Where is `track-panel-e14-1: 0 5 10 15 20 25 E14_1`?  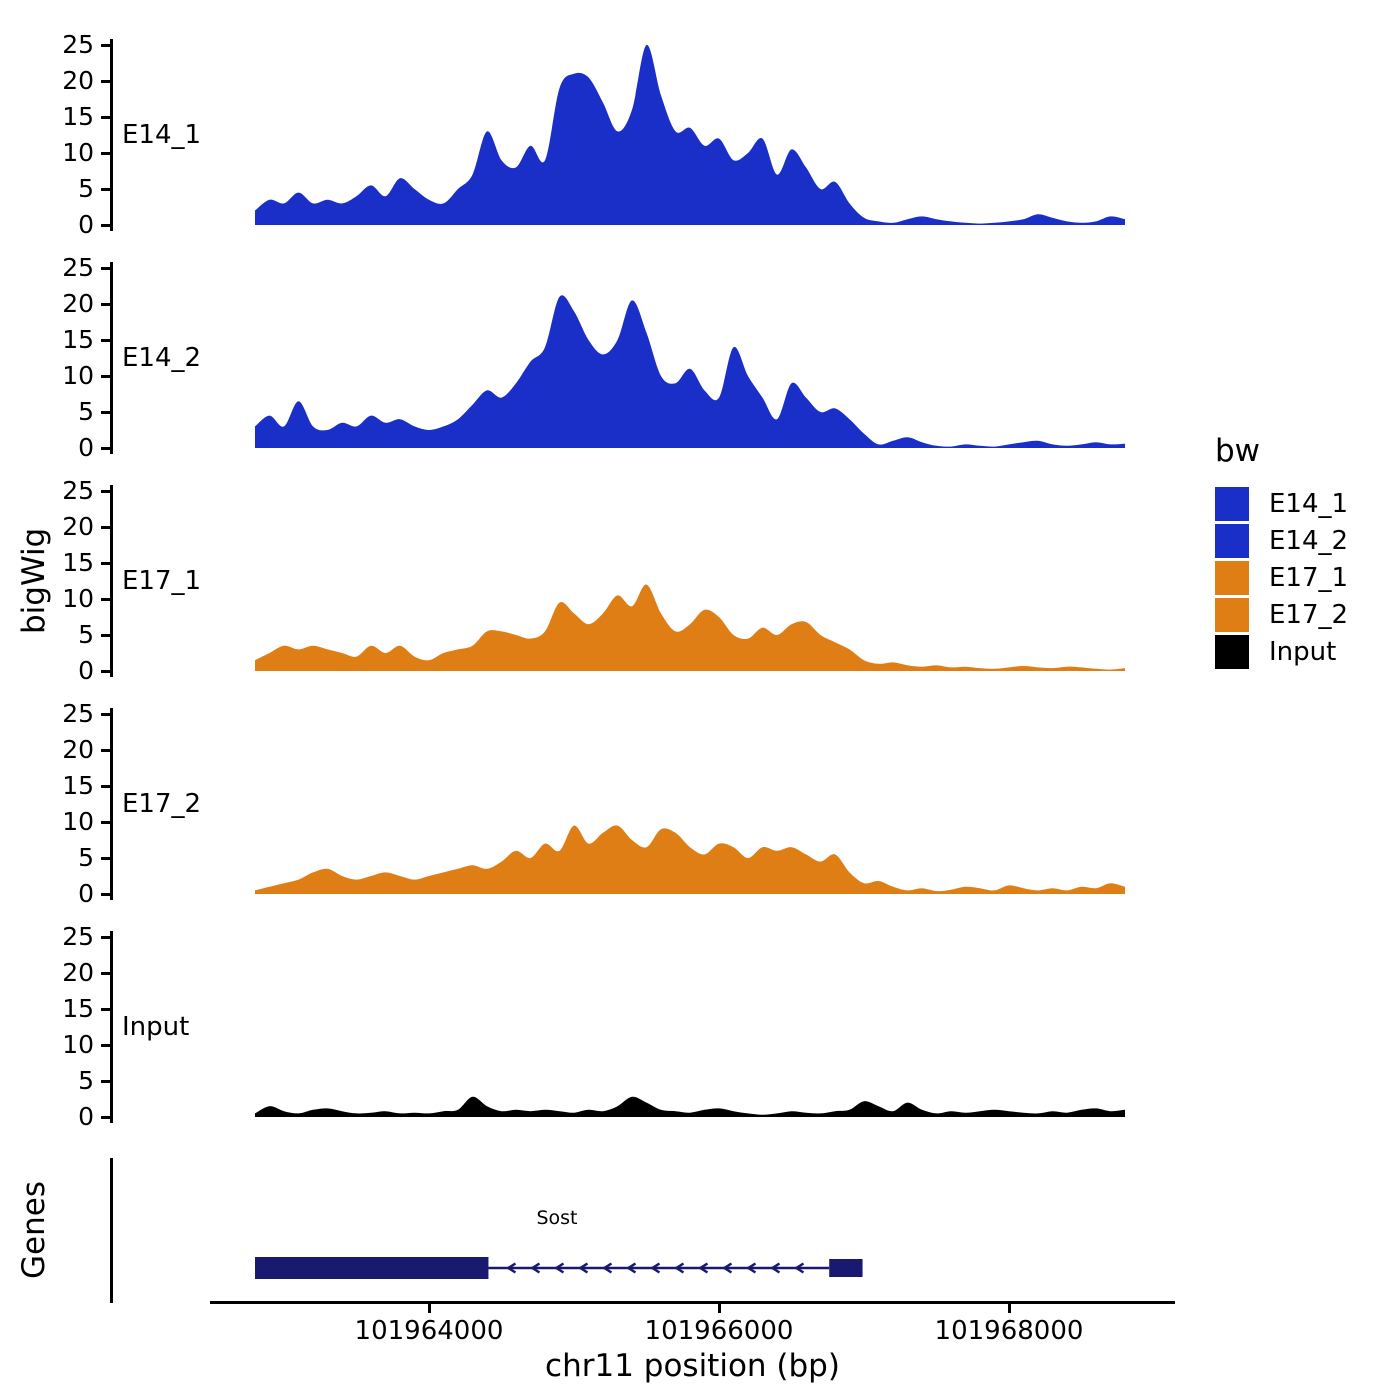
track-panel-e14-1: 0 5 10 15 20 25 E14_1 is located at coordinates (600, 135).